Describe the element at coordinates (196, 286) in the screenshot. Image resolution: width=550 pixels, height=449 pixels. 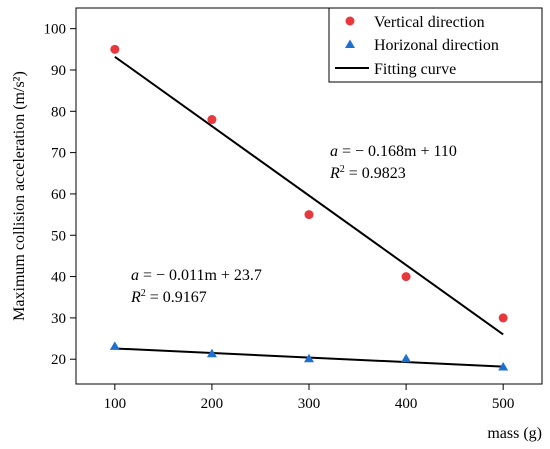
I see `equation-horizontal: a = − 0.011m + 23.7 R2 = 0.9167` at that location.